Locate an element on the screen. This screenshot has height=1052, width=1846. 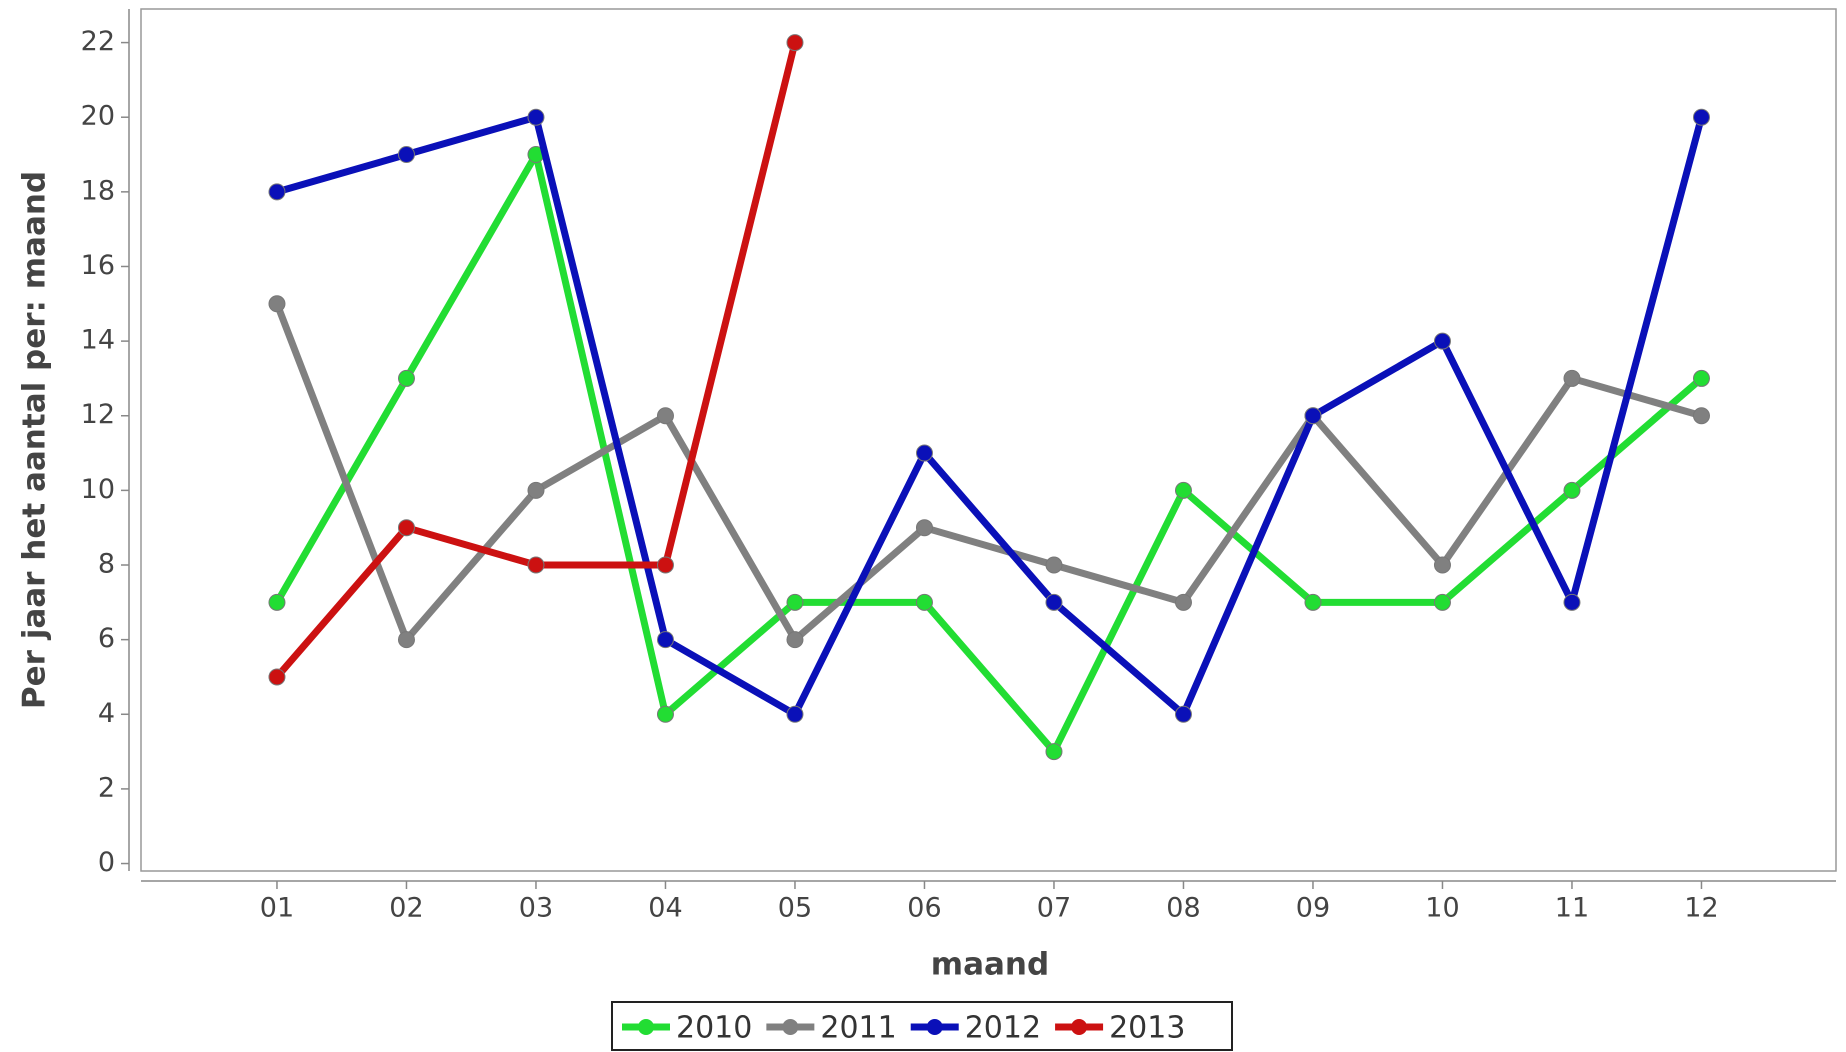
x-tick-label: 04 is located at coordinates (665, 908).